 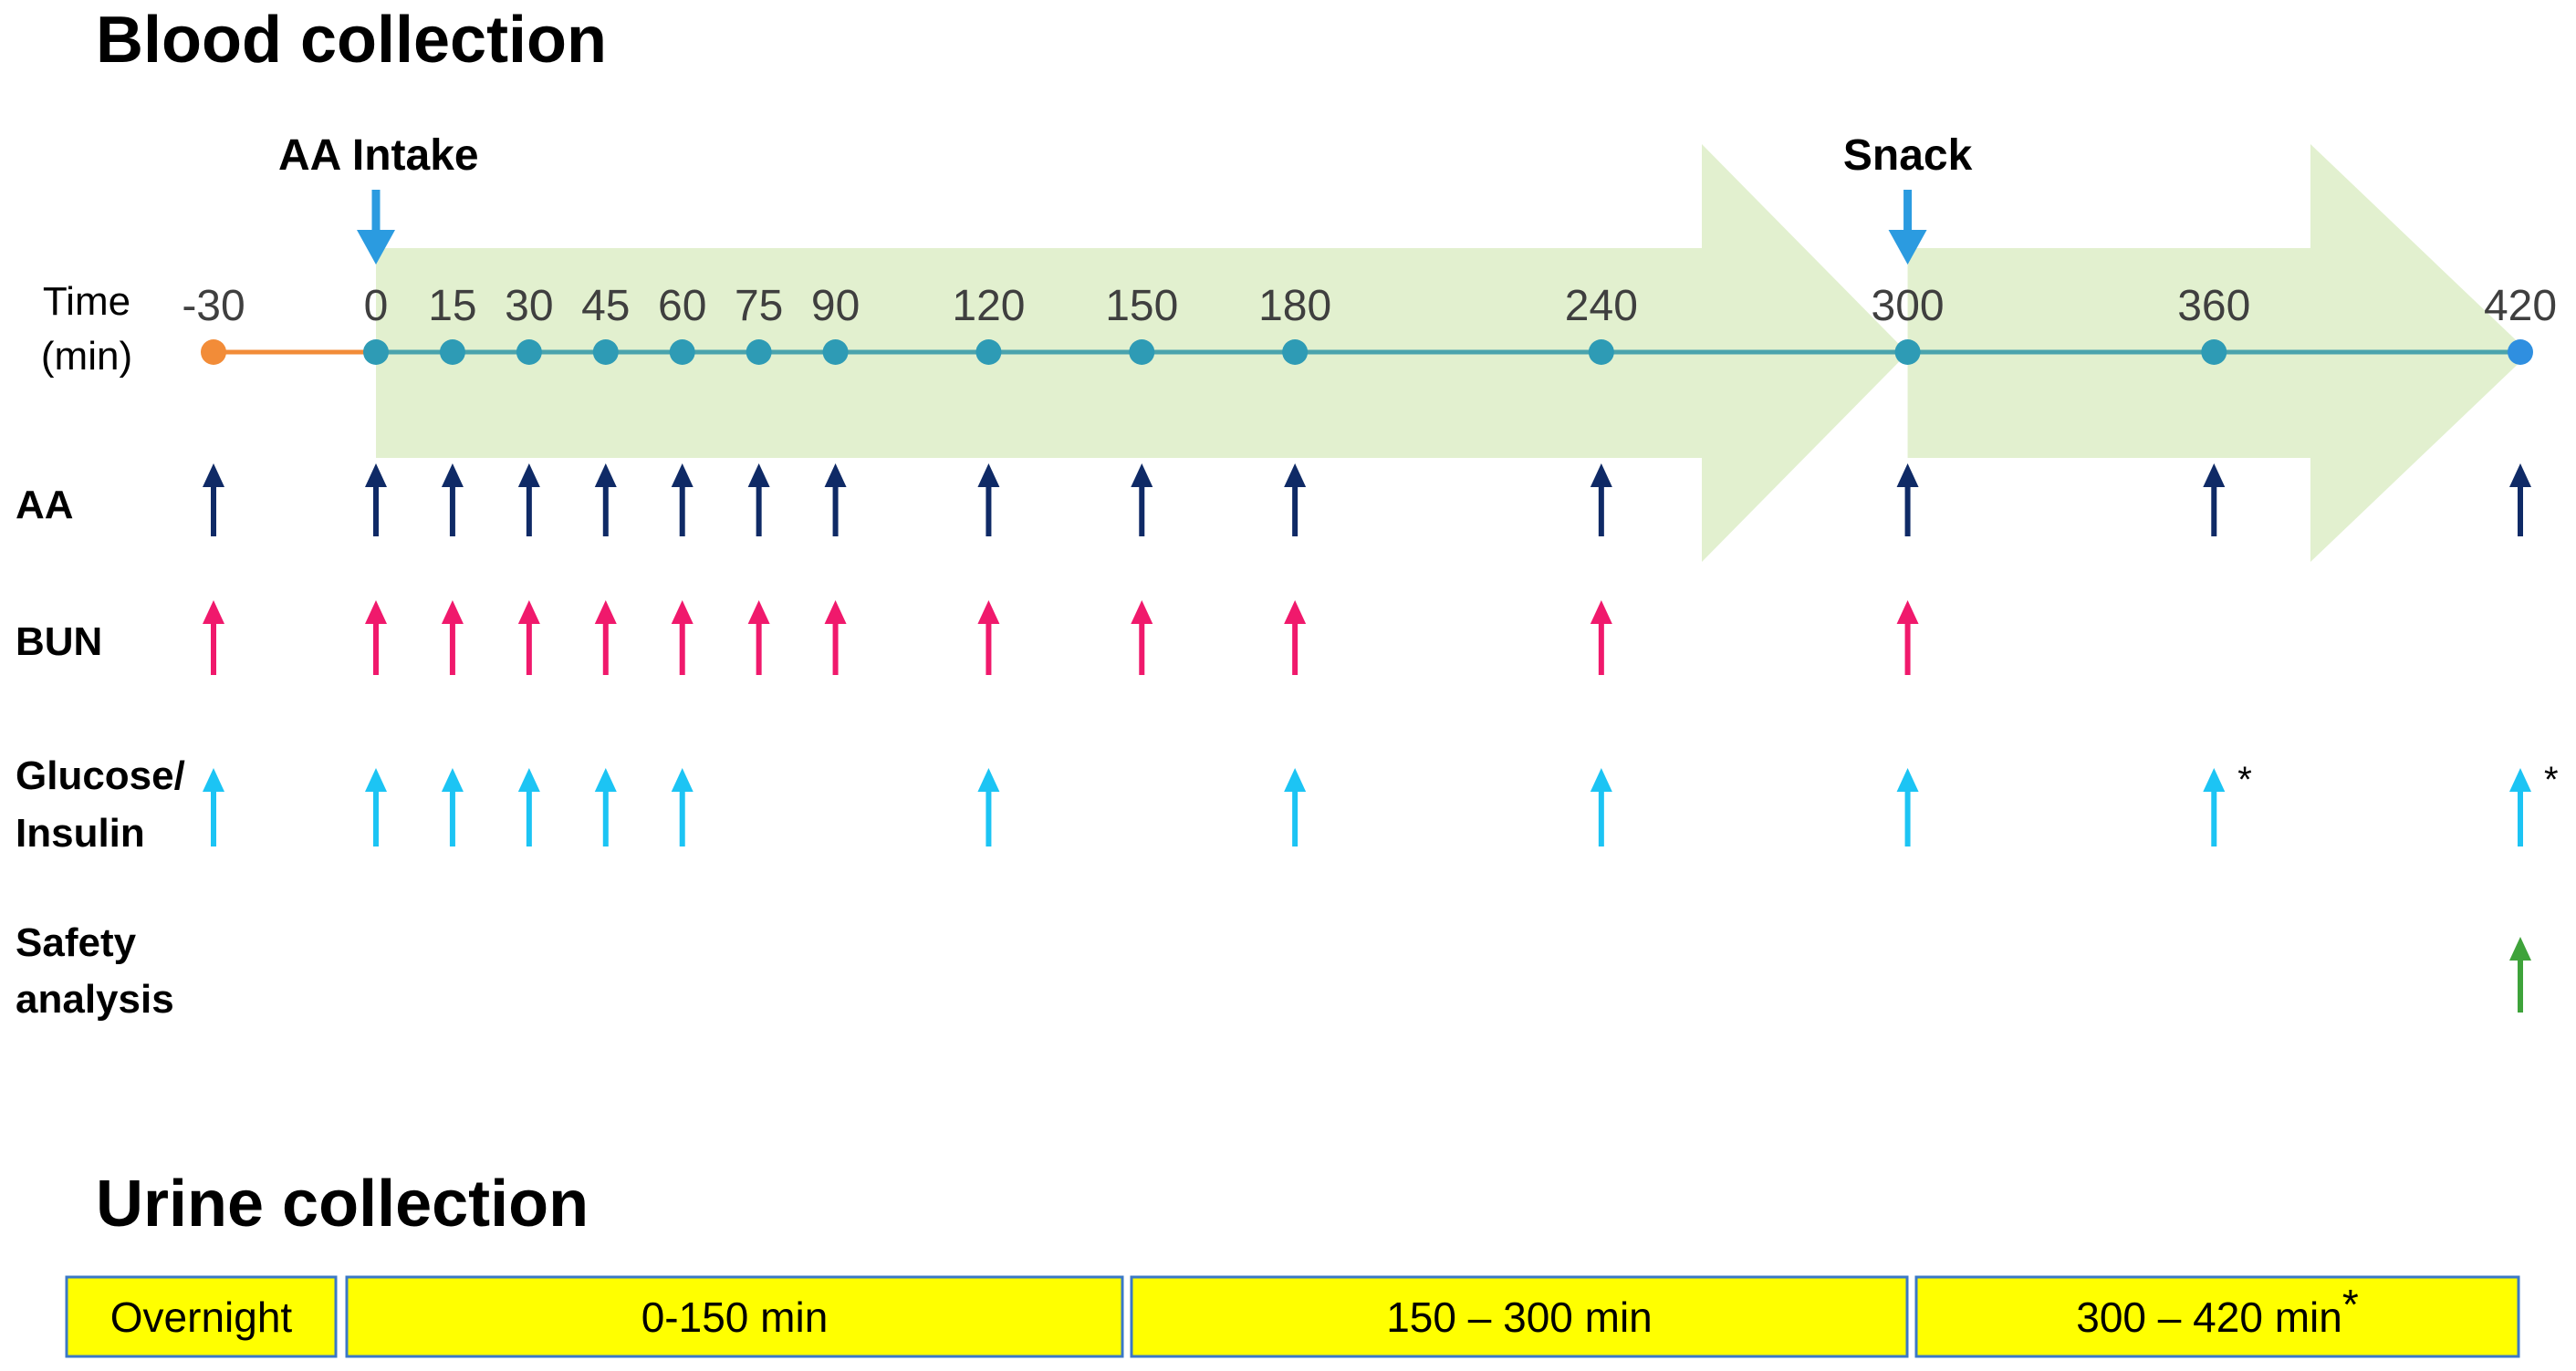 What do you see at coordinates (45, 505) in the screenshot?
I see `row-label-aa: AA` at bounding box center [45, 505].